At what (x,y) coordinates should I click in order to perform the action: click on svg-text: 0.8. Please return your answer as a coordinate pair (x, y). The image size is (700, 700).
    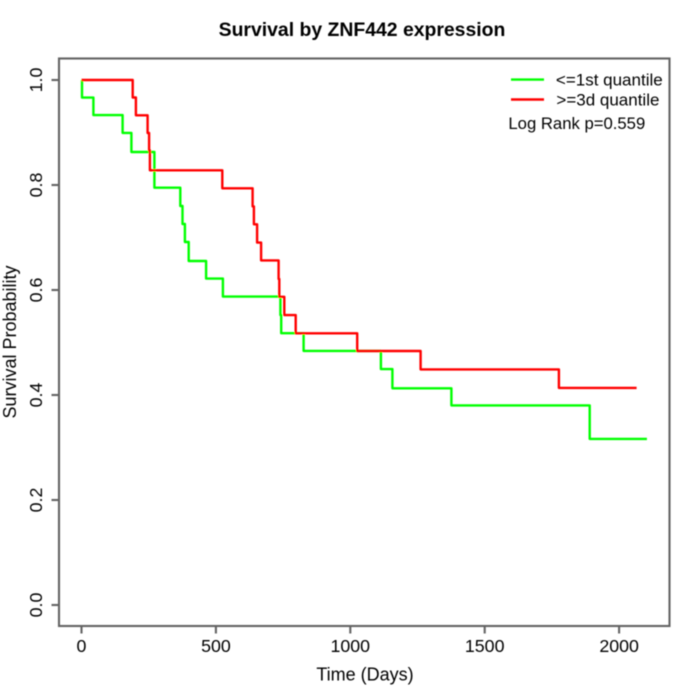
    Looking at the image, I should click on (36, 185).